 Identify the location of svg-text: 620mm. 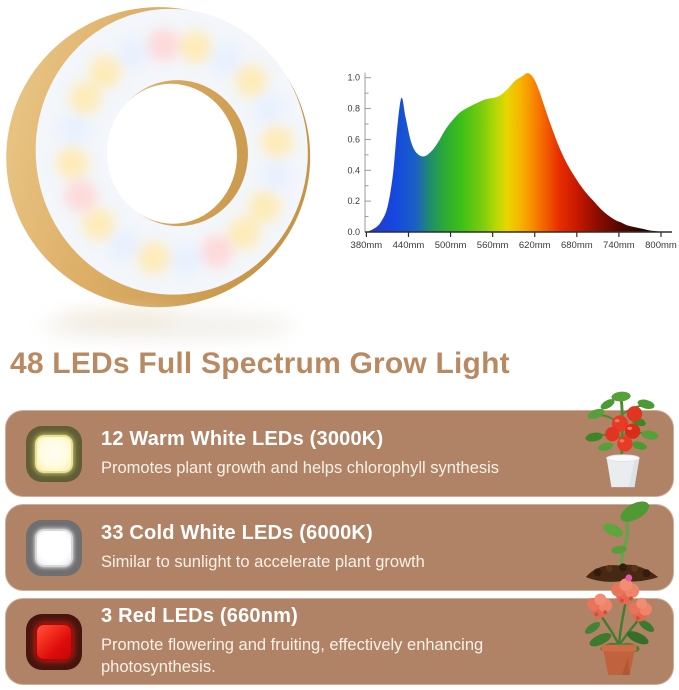
(535, 245).